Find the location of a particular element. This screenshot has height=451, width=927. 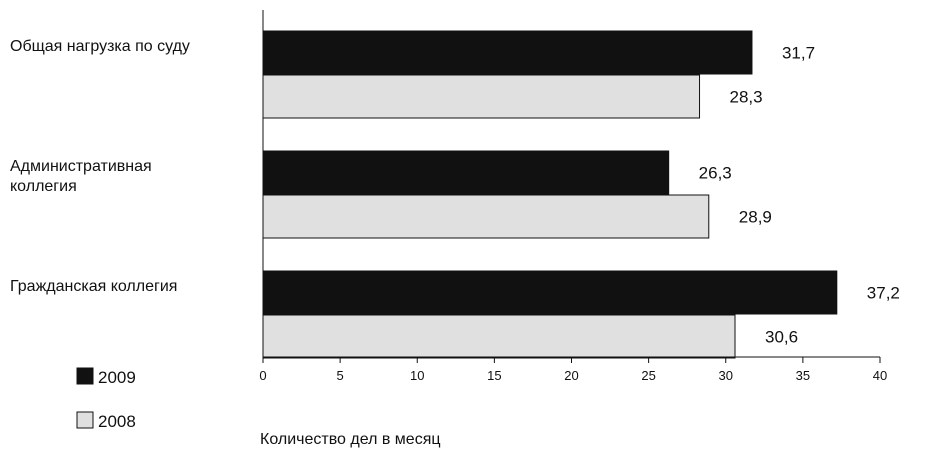

x-tick-label: 35 is located at coordinates (803, 375).